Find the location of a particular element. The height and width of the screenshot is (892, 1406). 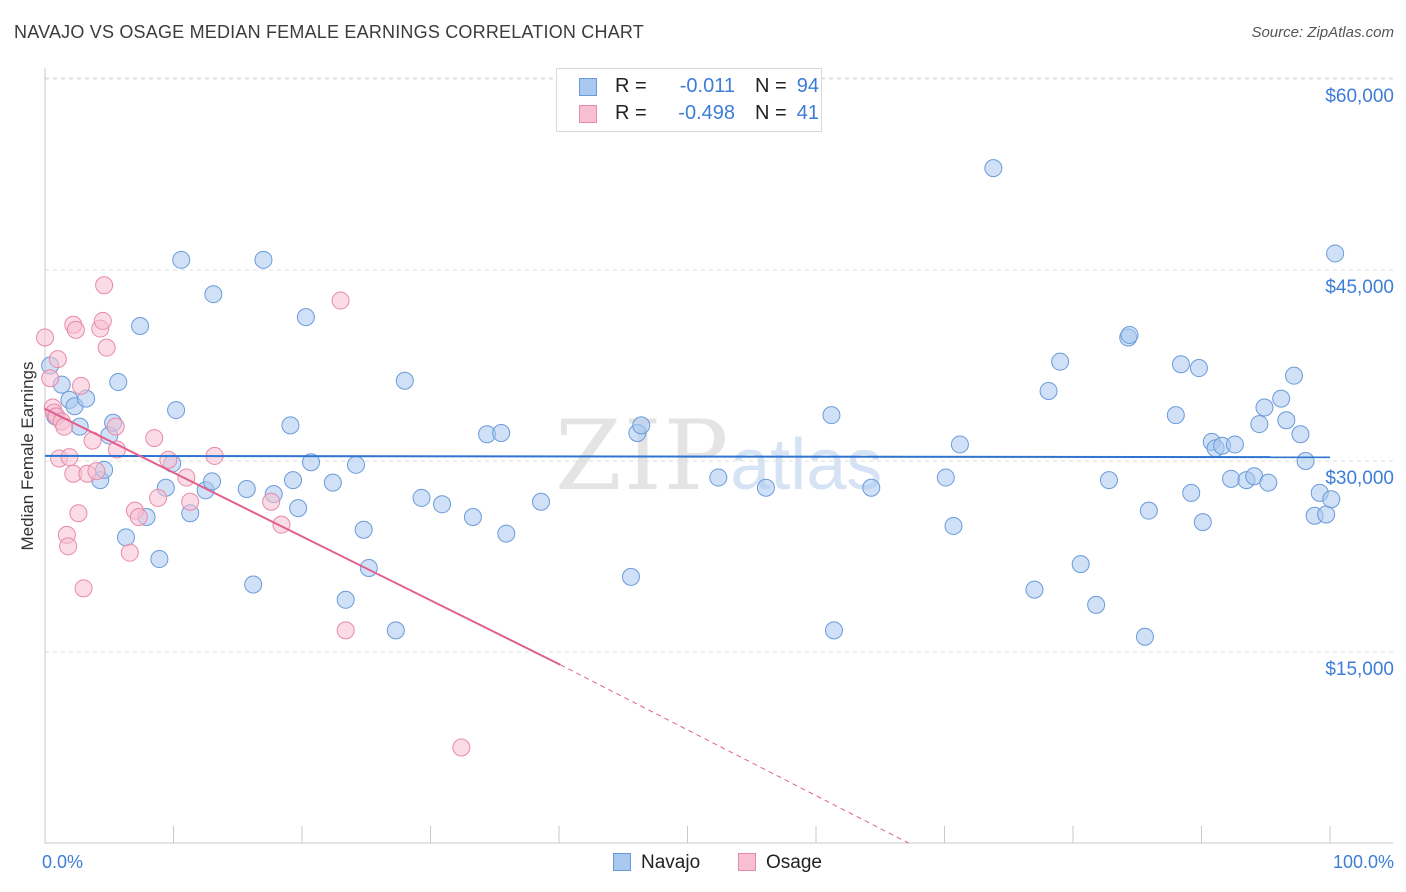

navajo-swatch is located at coordinates (588, 87).